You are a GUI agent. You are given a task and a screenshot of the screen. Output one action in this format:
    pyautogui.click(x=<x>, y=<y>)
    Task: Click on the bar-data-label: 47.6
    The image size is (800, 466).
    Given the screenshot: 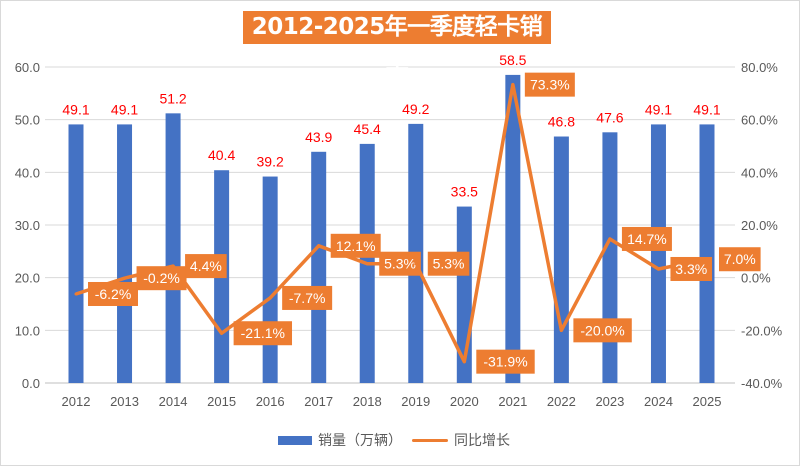 What is the action you would take?
    pyautogui.click(x=609, y=117)
    